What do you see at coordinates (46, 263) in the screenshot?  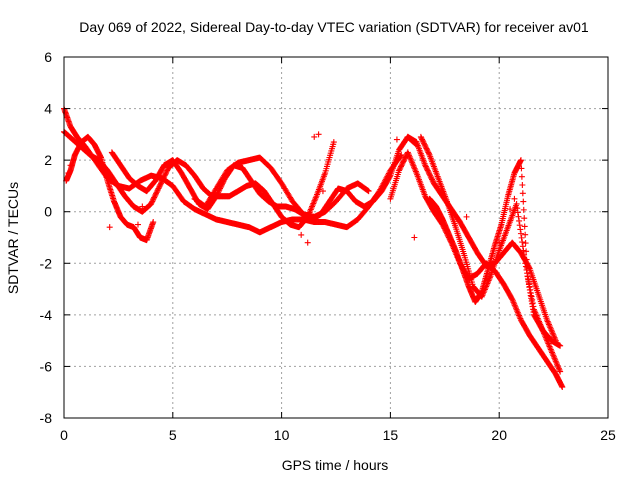 I see `y-tick-label: -2` at bounding box center [46, 263].